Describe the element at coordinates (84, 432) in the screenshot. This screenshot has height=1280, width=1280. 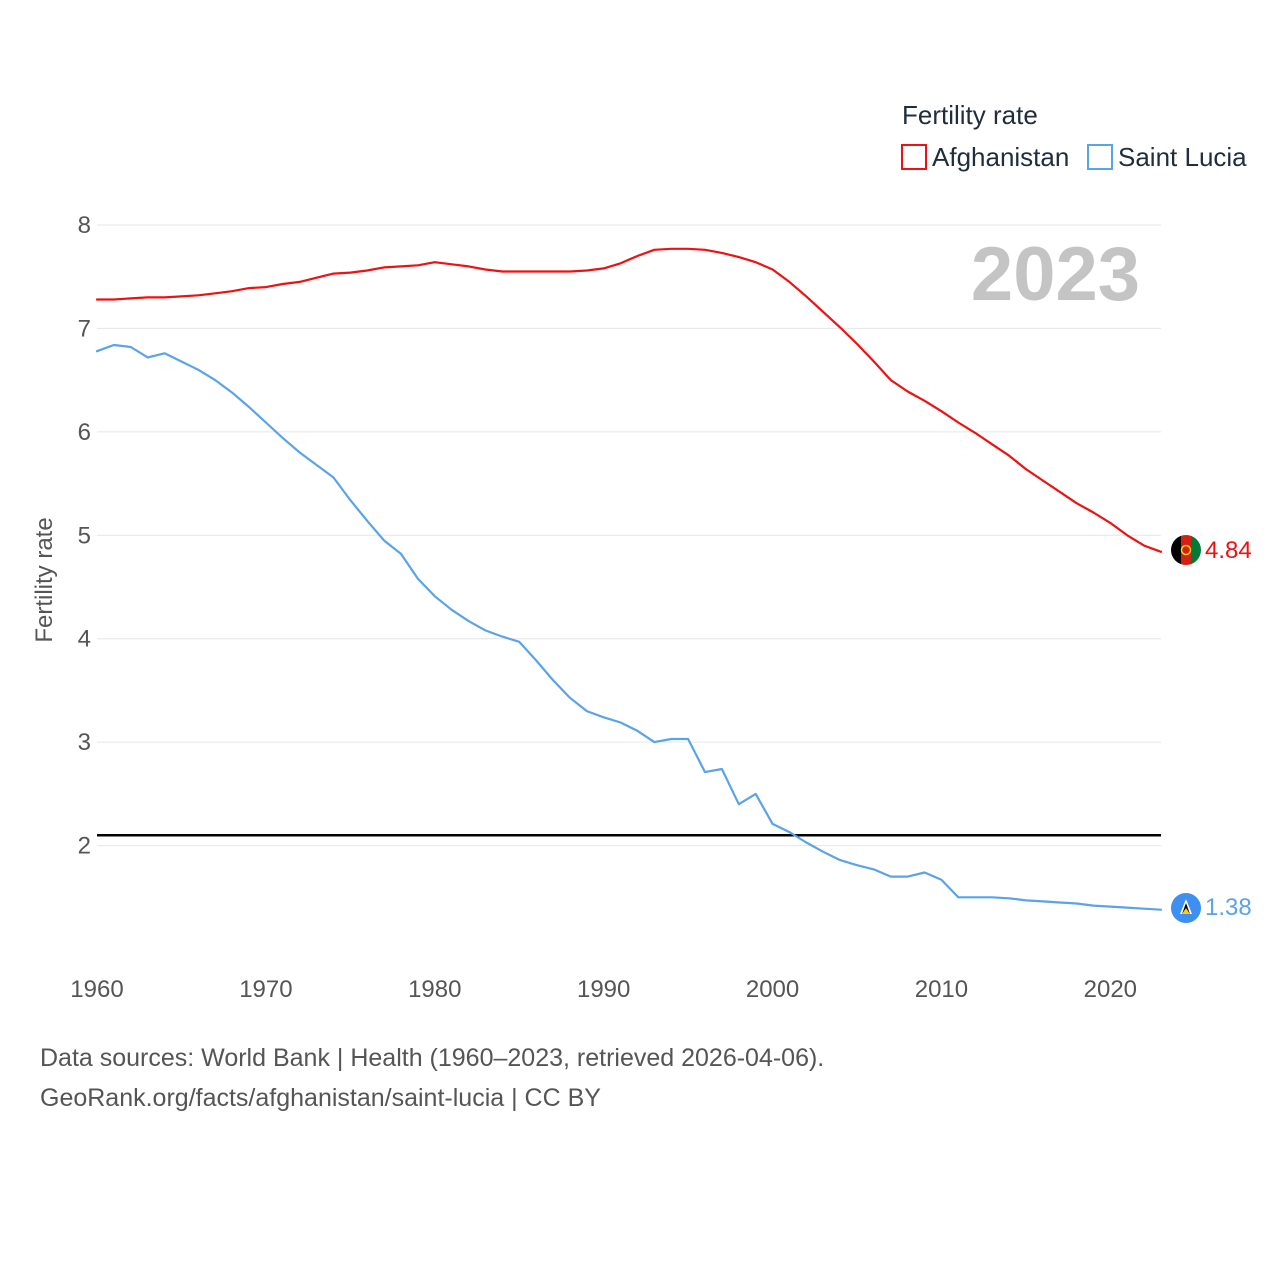
I see `y-tick-label: 6` at that location.